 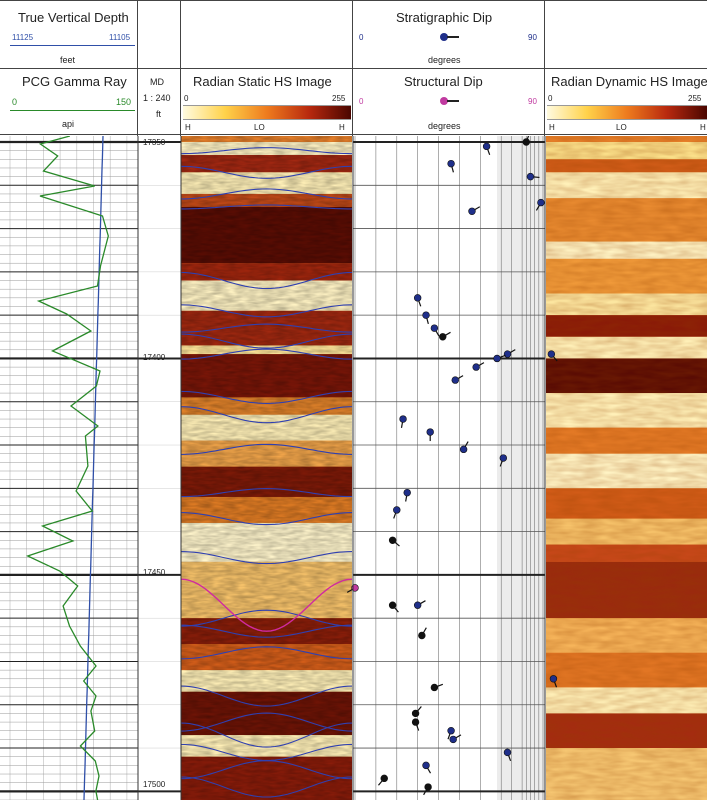 What do you see at coordinates (23, 37) in the screenshot?
I see `tvd-scale-left: 11125` at bounding box center [23, 37].